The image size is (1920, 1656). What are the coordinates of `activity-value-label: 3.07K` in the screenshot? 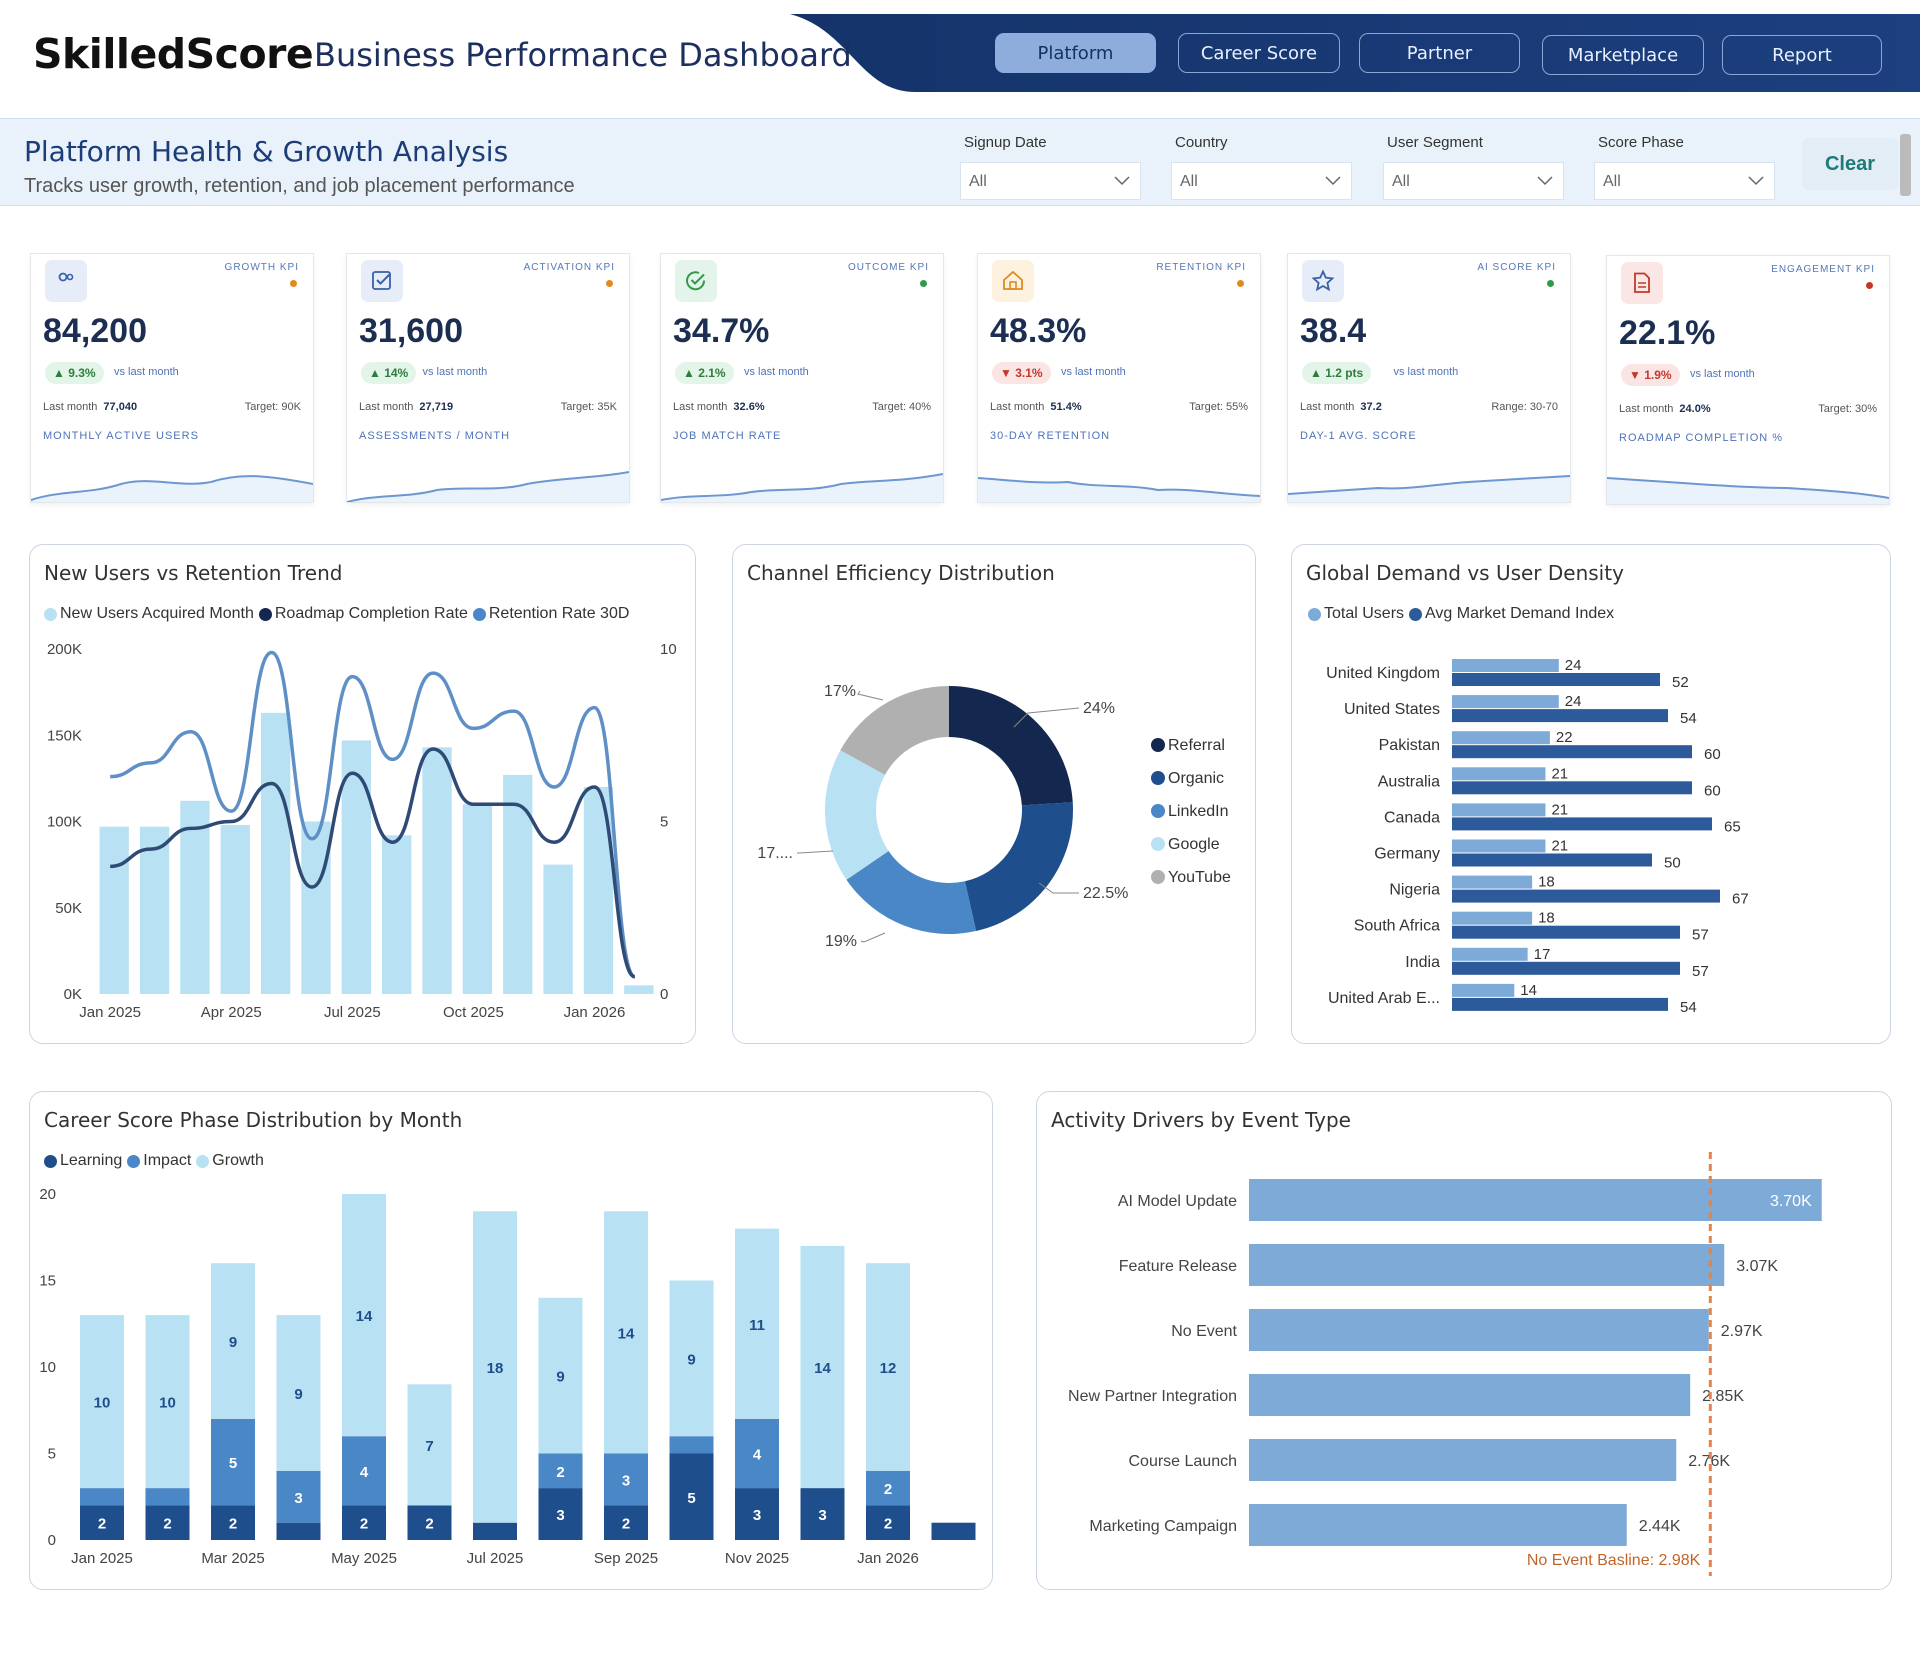 It's located at (1757, 1266).